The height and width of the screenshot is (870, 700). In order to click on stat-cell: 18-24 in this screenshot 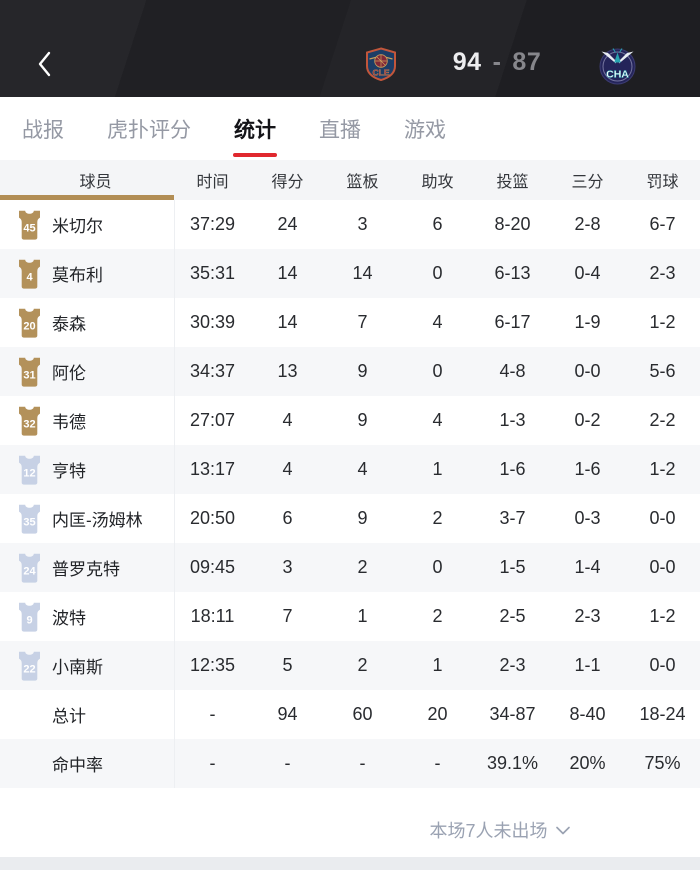, I will do `click(662, 714)`.